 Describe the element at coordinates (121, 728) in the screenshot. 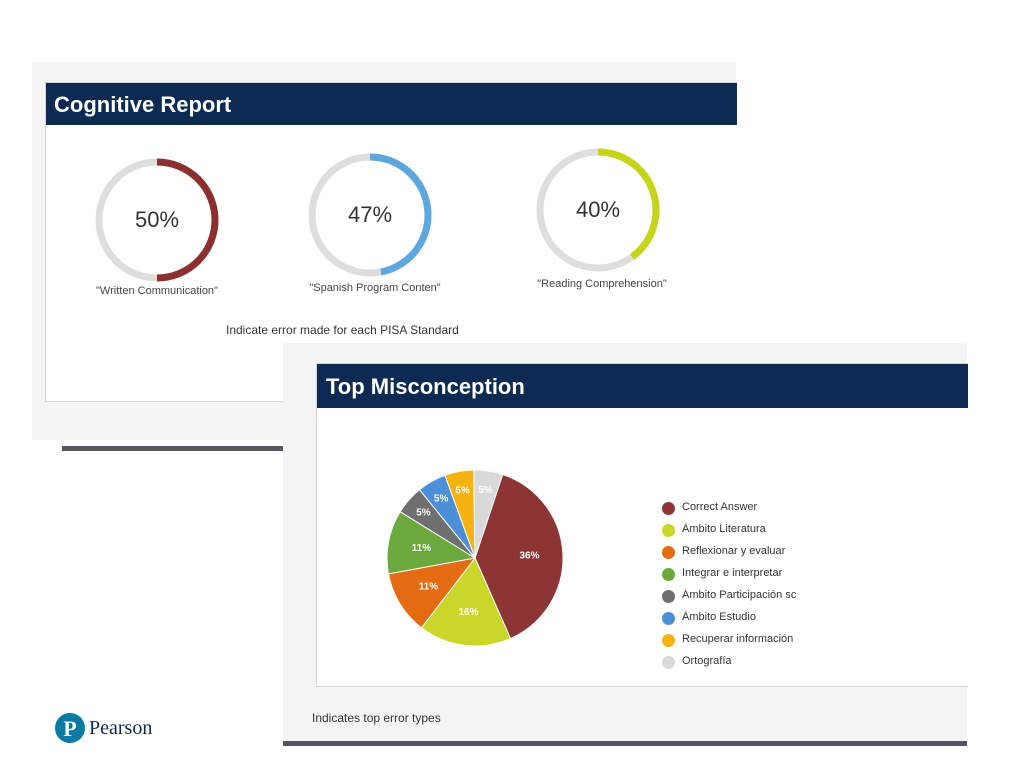

I see `pearson-logo-wordmark: Pearson` at that location.